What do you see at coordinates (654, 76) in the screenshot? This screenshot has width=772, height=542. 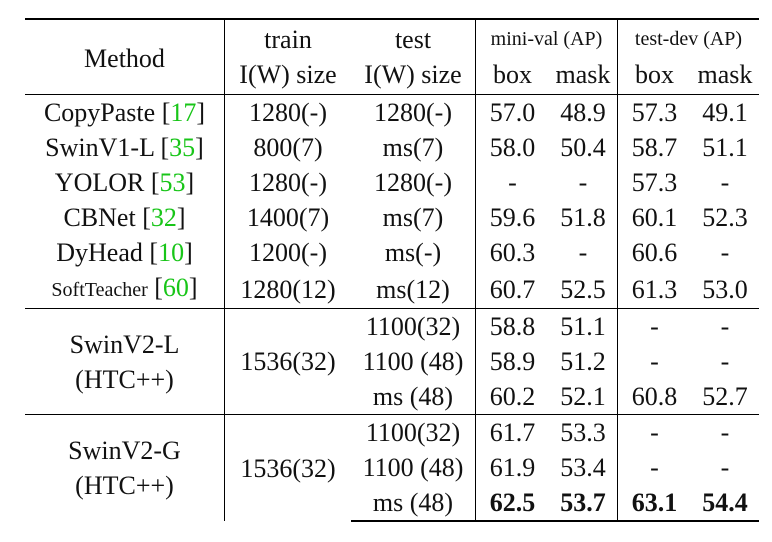 I see `header-testdev-box: box` at bounding box center [654, 76].